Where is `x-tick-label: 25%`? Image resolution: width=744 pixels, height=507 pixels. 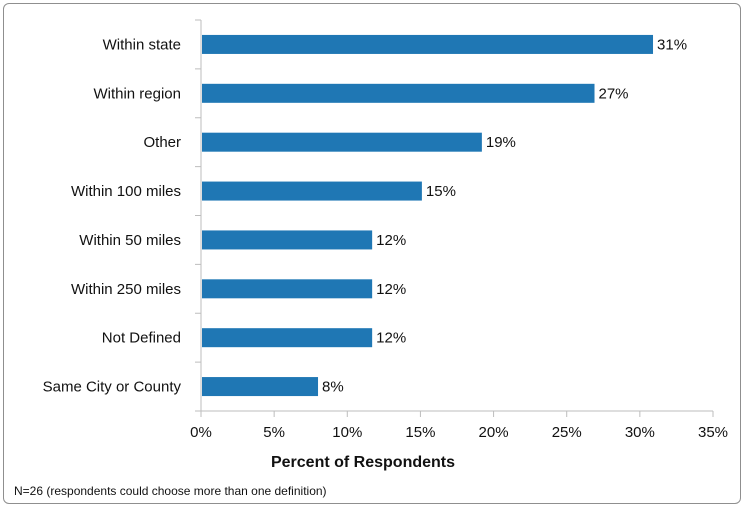
x-tick-label: 25% is located at coordinates (567, 432).